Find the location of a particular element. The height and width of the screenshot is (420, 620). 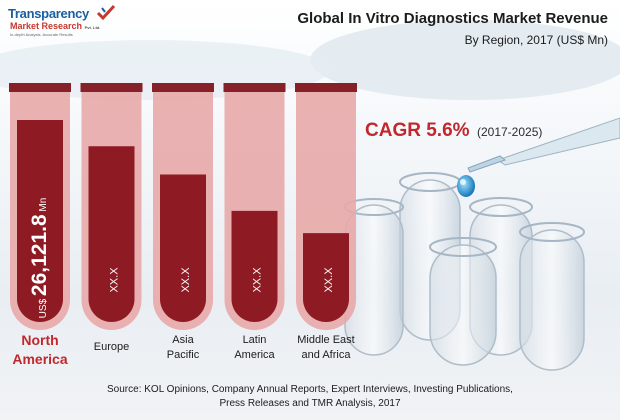

source-line-2: Press Releases and TMR Analysis, 2017 is located at coordinates (310, 403).